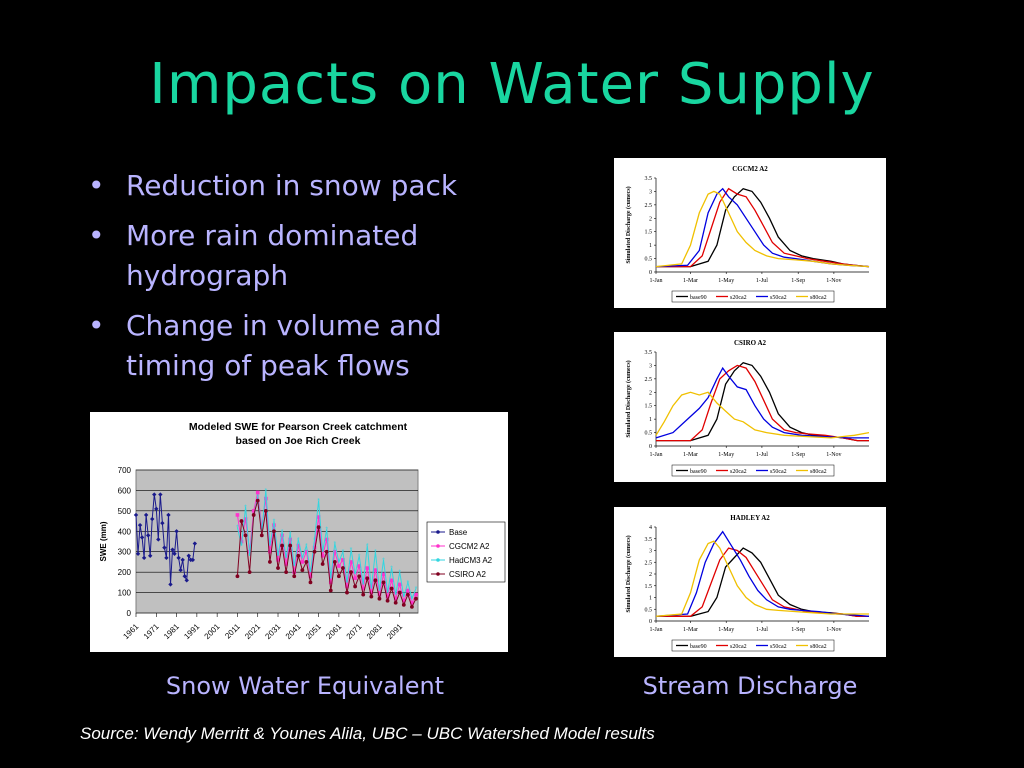 This screenshot has width=1024, height=768. I want to click on y-tick-label: 400, so click(125, 531).